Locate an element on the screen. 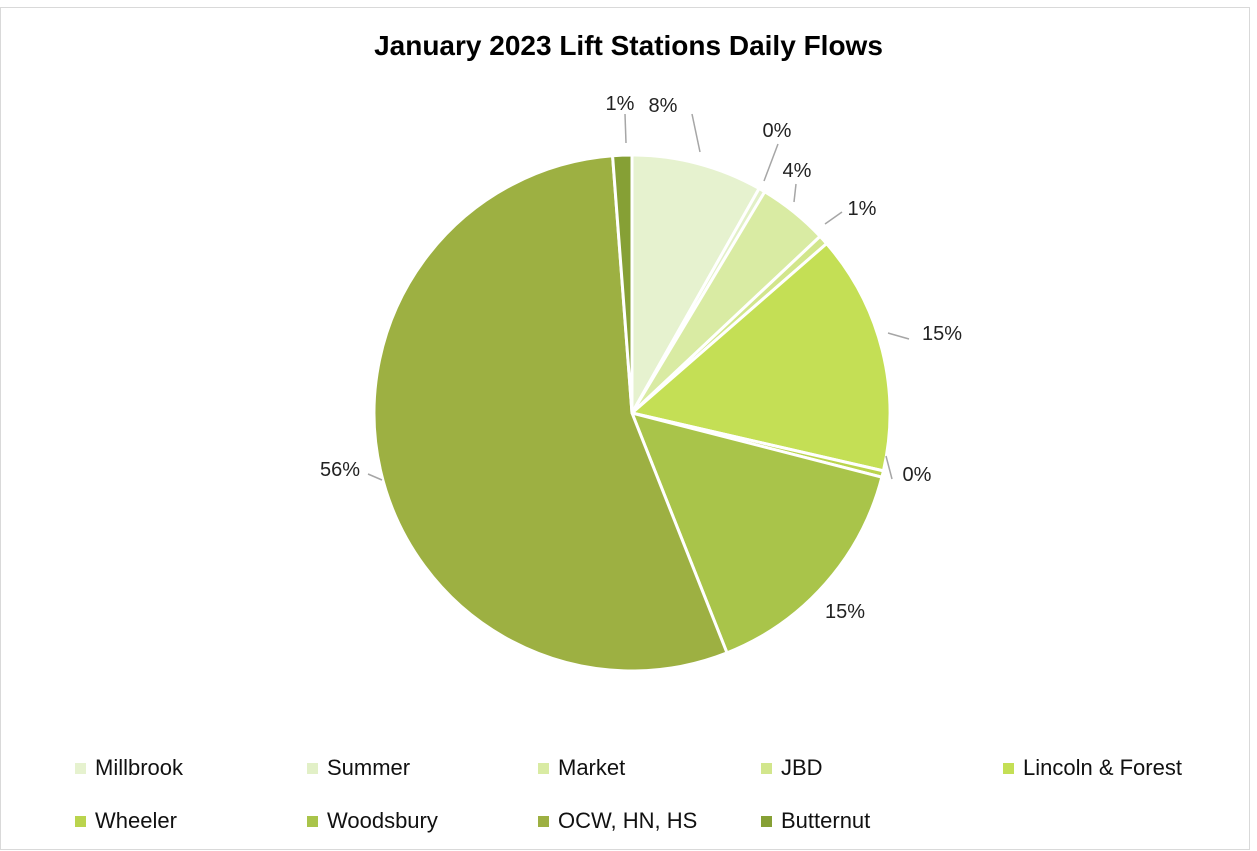  legend-label: Summer is located at coordinates (369, 767).